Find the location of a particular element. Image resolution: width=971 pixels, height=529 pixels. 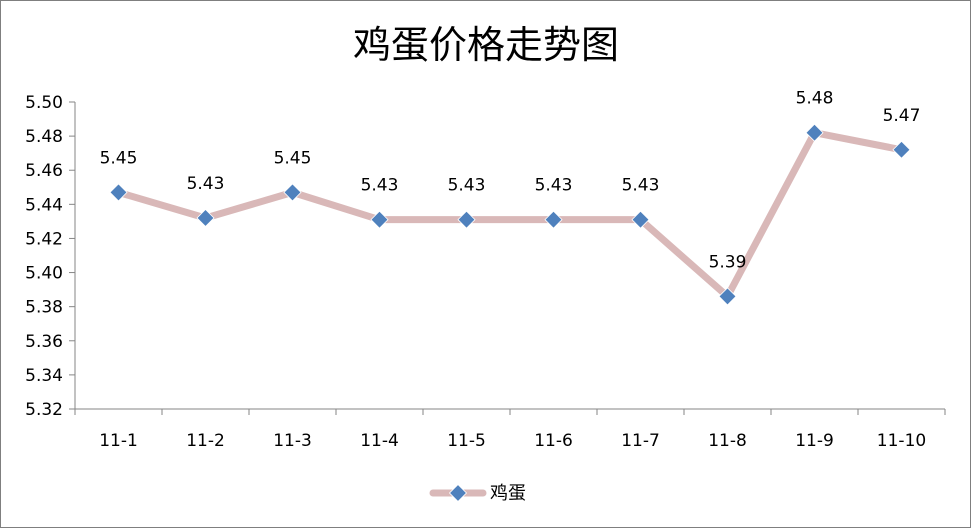

data-label: 5.48 is located at coordinates (815, 99).